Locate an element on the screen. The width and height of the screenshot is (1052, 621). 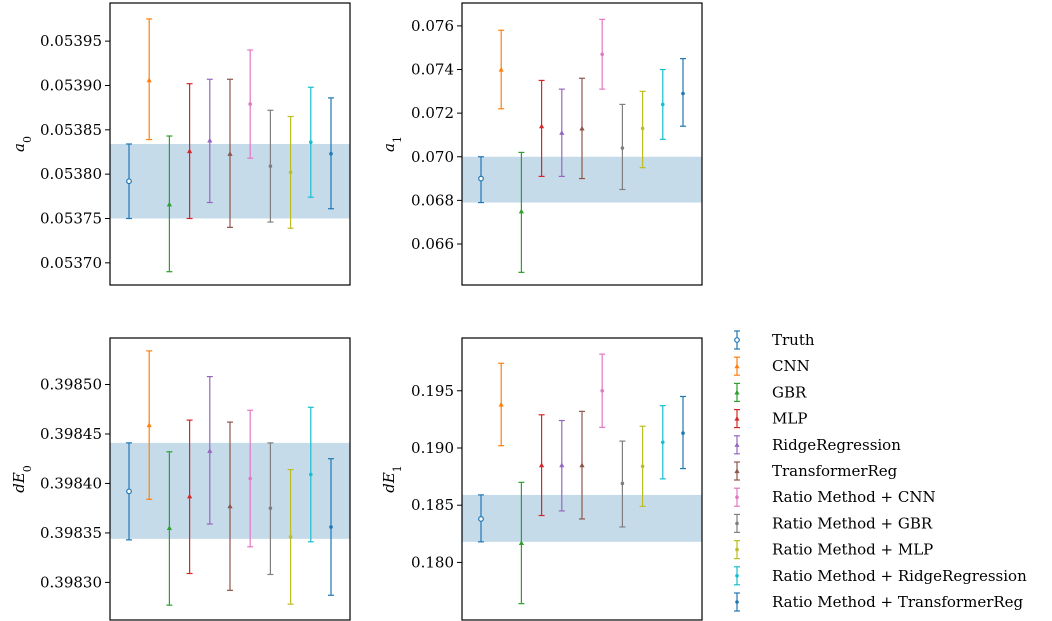
errorbar-truth is located at coordinates (129, 181).